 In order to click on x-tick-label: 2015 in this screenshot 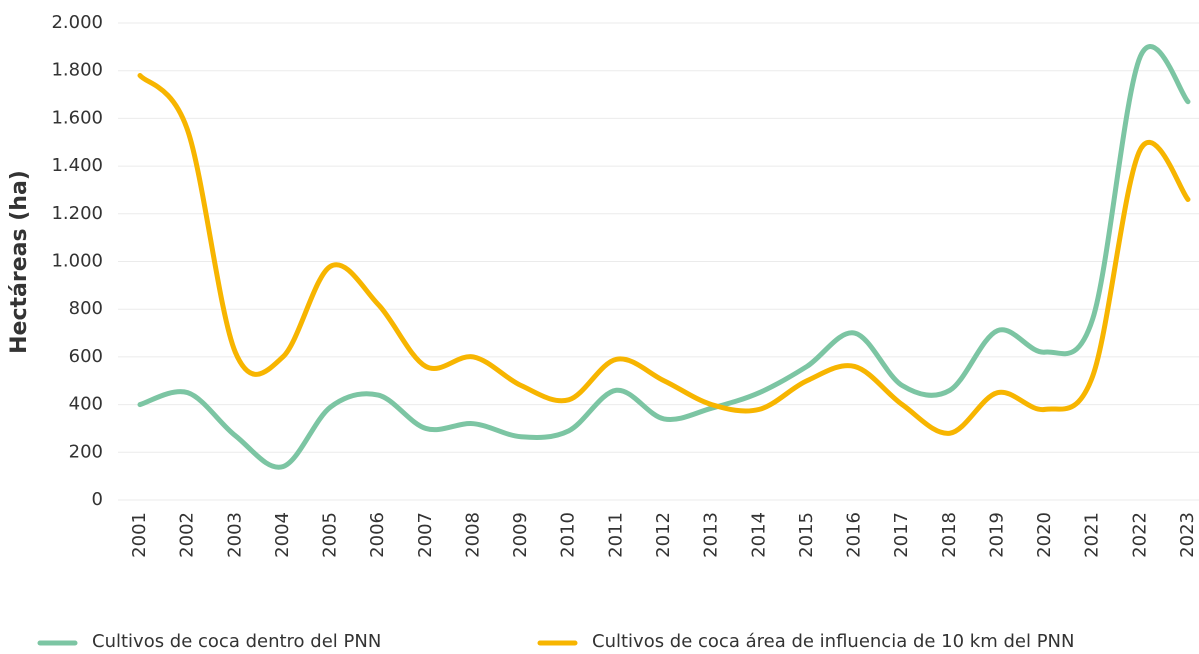, I will do `click(806, 535)`.